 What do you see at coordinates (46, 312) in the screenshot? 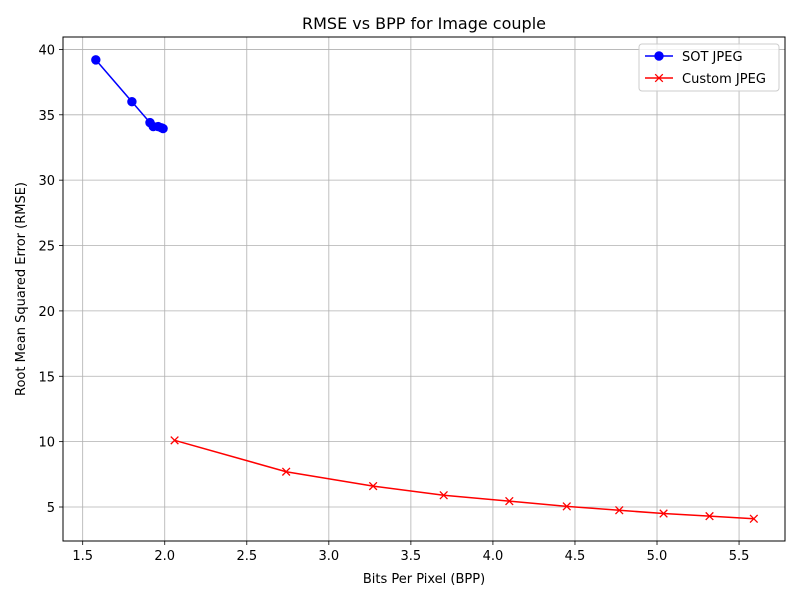
I see `y-tick-label: 20` at bounding box center [46, 312].